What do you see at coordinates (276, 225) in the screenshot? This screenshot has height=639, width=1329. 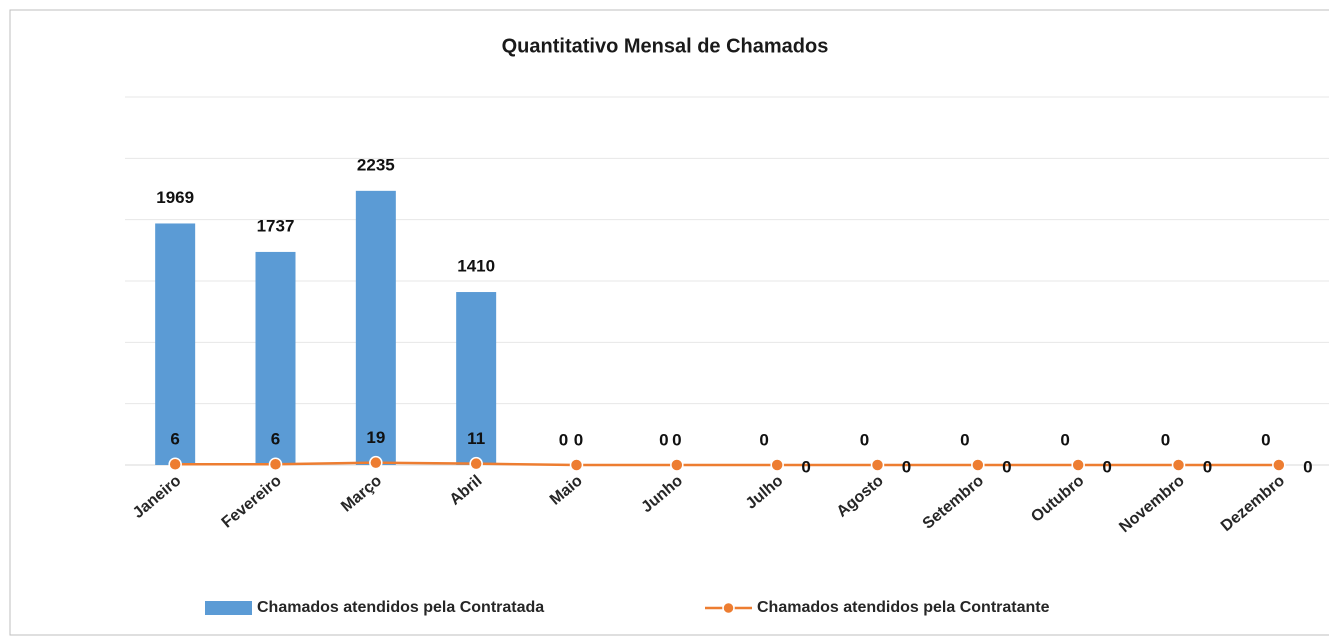 I see `bar-value-label: 1737` at bounding box center [276, 225].